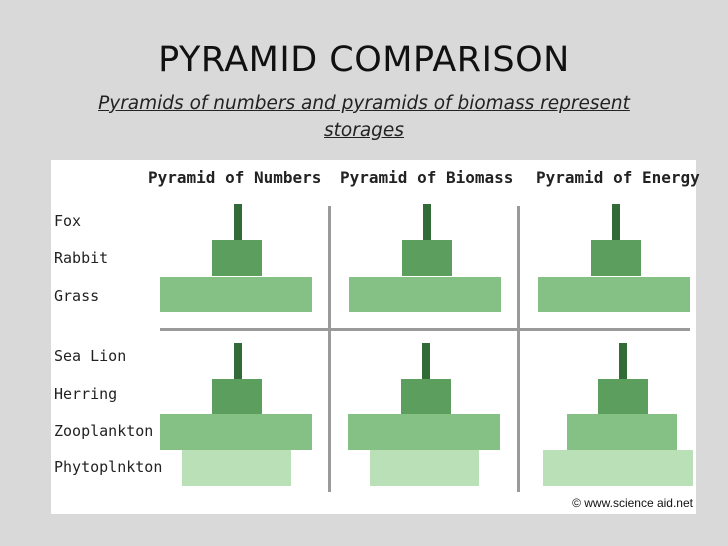 The height and width of the screenshot is (546, 728). Describe the element at coordinates (623, 396) in the screenshot. I see `energy-bottom-herring-bar` at that location.